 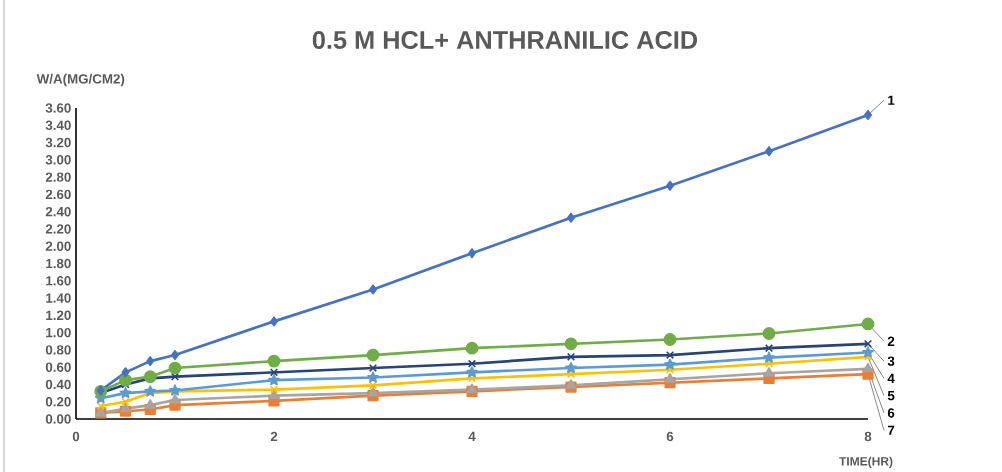 I want to click on y-tick-label: 2.60, so click(x=58, y=194).